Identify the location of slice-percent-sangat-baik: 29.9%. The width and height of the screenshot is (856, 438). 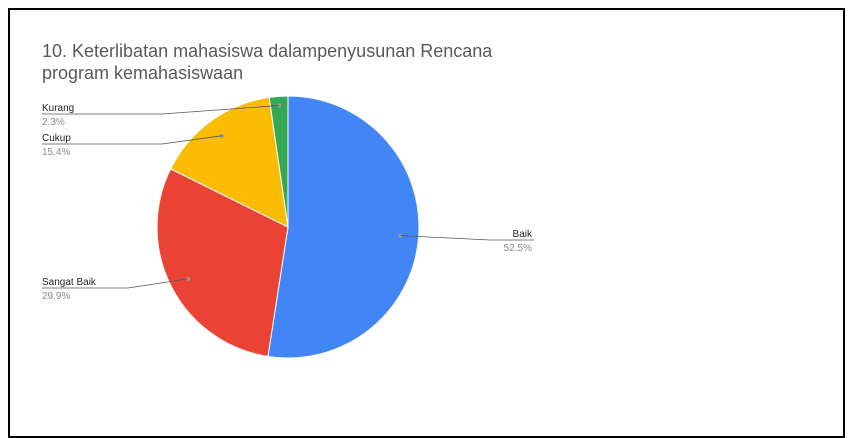
(56, 296).